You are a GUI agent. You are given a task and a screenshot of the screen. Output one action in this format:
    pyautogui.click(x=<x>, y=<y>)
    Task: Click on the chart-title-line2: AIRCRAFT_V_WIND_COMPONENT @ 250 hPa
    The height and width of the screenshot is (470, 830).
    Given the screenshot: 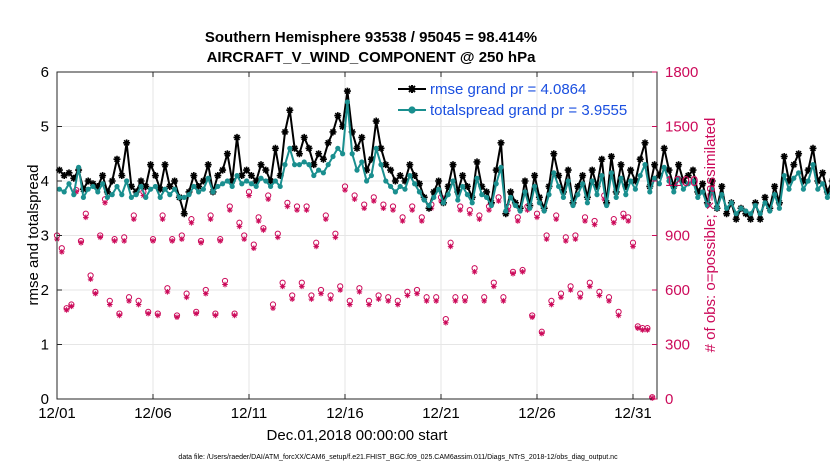 What is the action you would take?
    pyautogui.click(x=372, y=57)
    